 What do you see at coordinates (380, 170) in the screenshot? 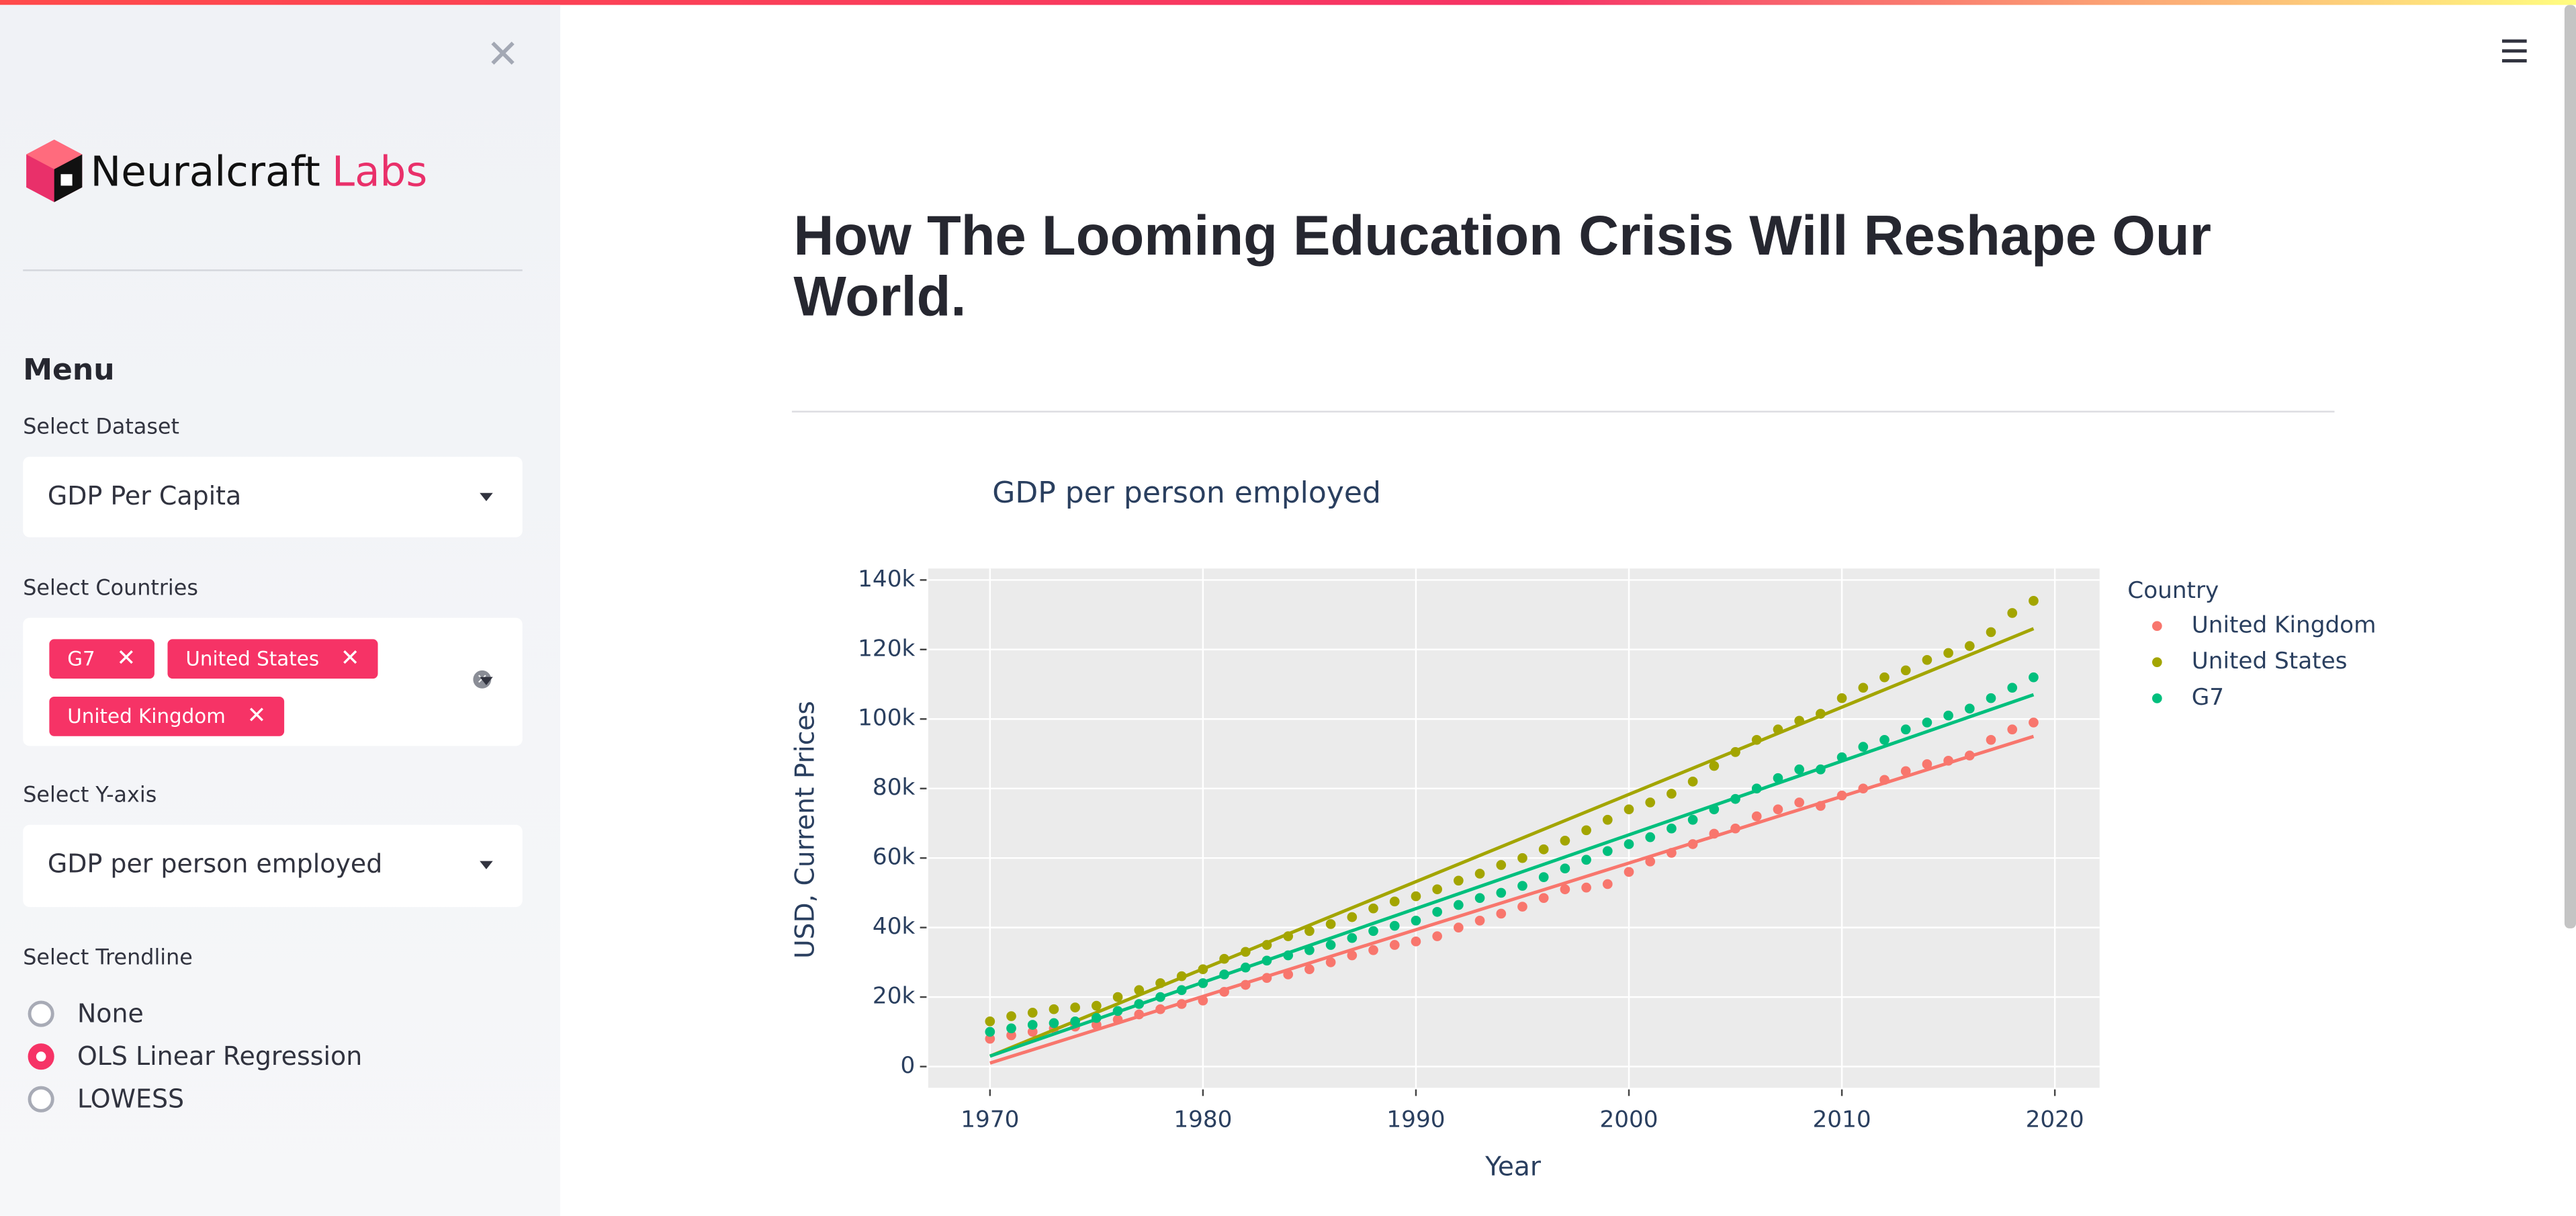
I see `brand-accent: Labs` at bounding box center [380, 170].